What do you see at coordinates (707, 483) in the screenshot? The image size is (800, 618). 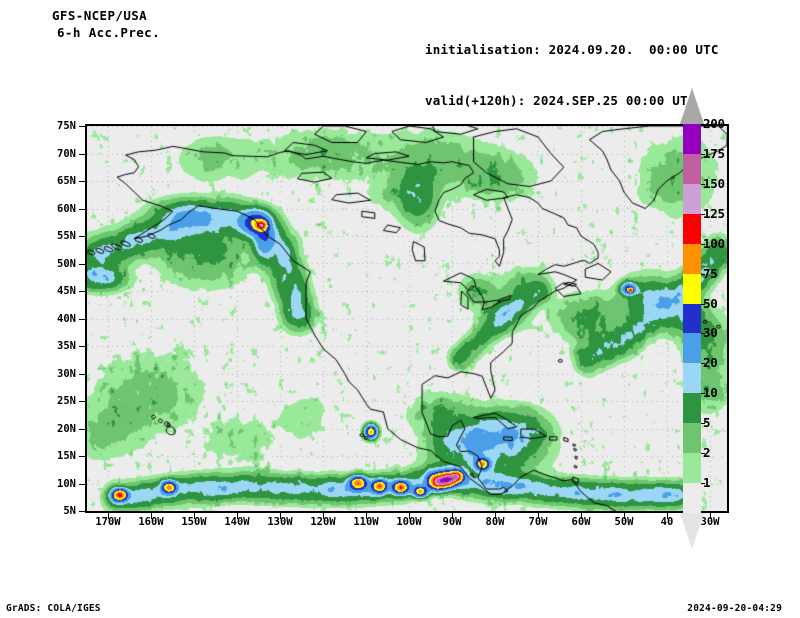 I see `colorbar-label: 1` at bounding box center [707, 483].